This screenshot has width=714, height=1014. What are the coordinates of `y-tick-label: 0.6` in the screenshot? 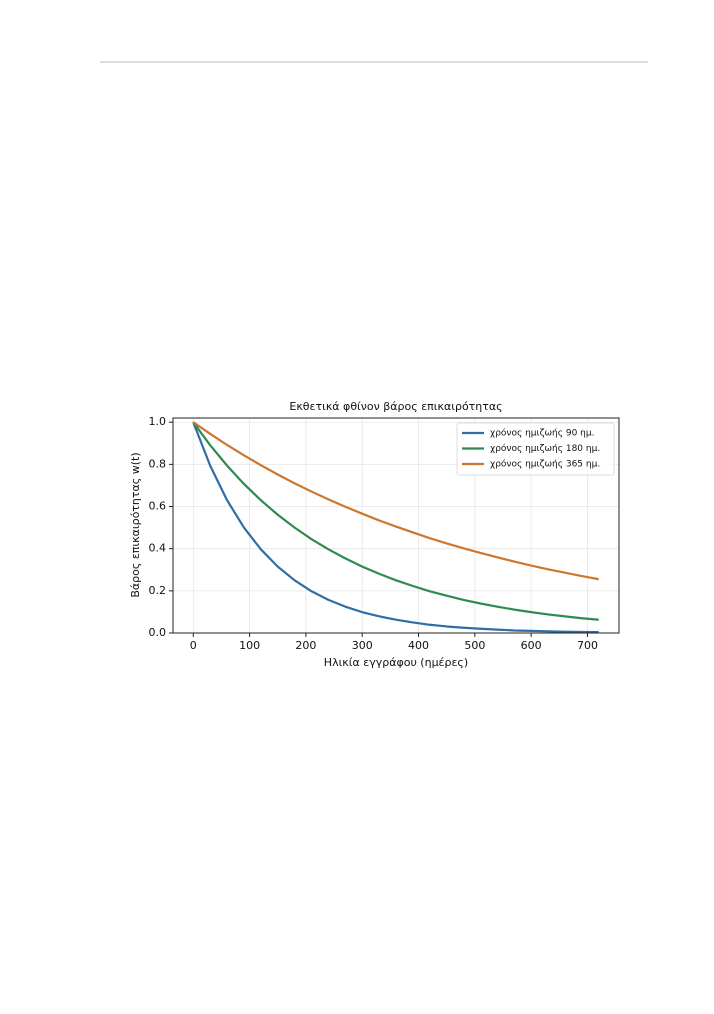 It's located at (158, 506).